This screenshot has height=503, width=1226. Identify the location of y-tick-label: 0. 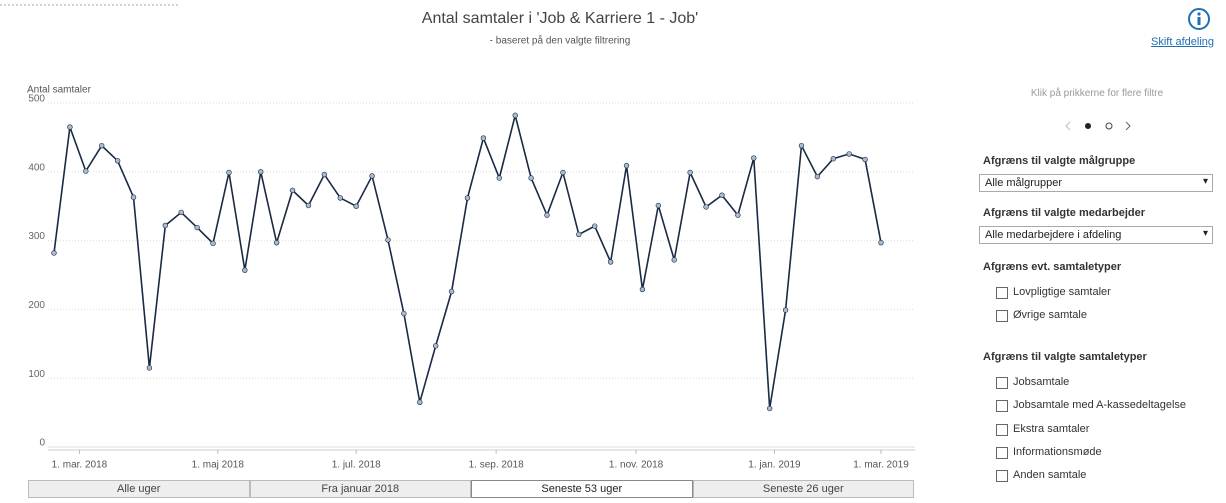
(42, 443).